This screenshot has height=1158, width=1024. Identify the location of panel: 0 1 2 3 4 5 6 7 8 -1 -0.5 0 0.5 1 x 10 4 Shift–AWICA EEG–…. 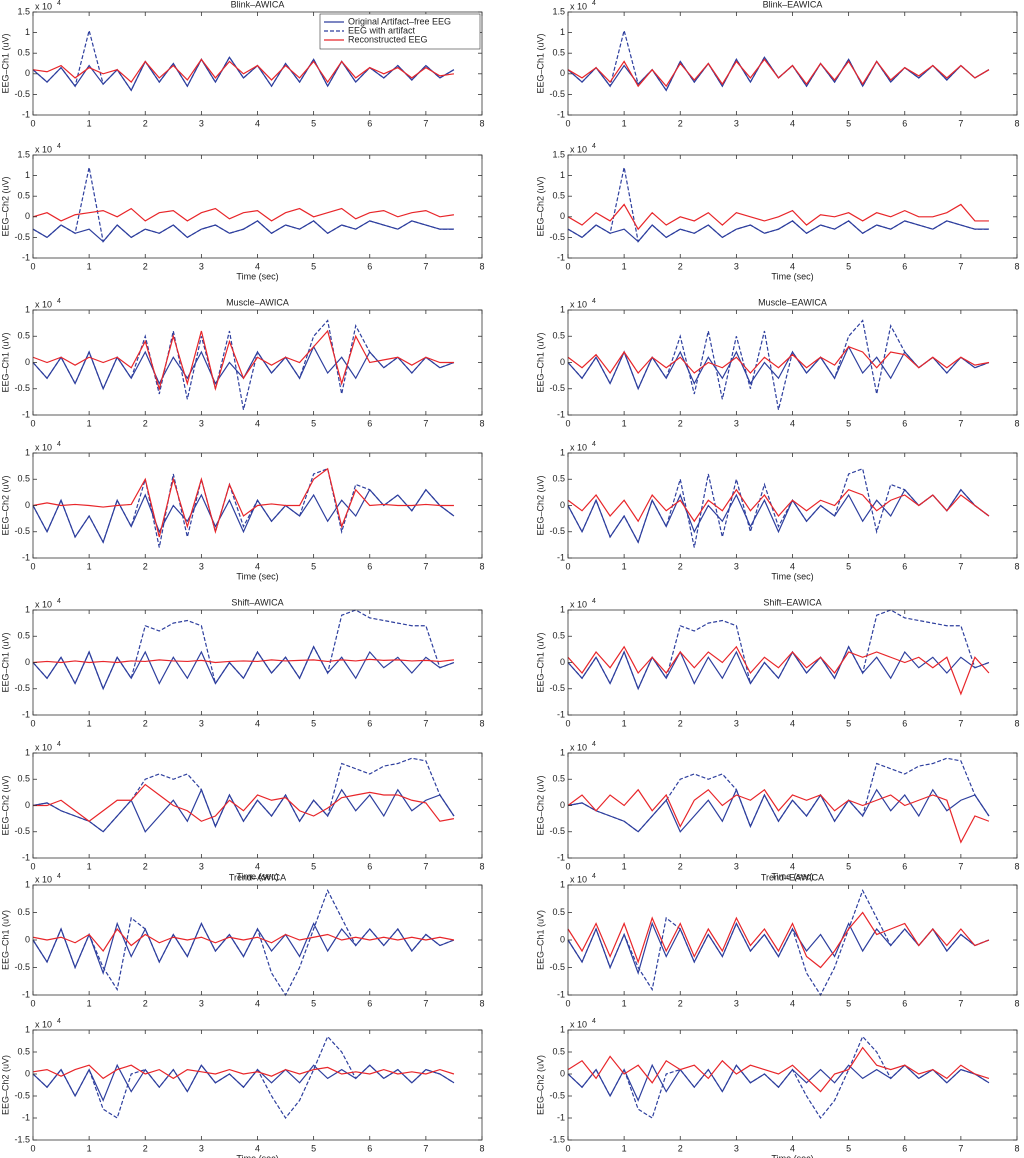
(242, 662).